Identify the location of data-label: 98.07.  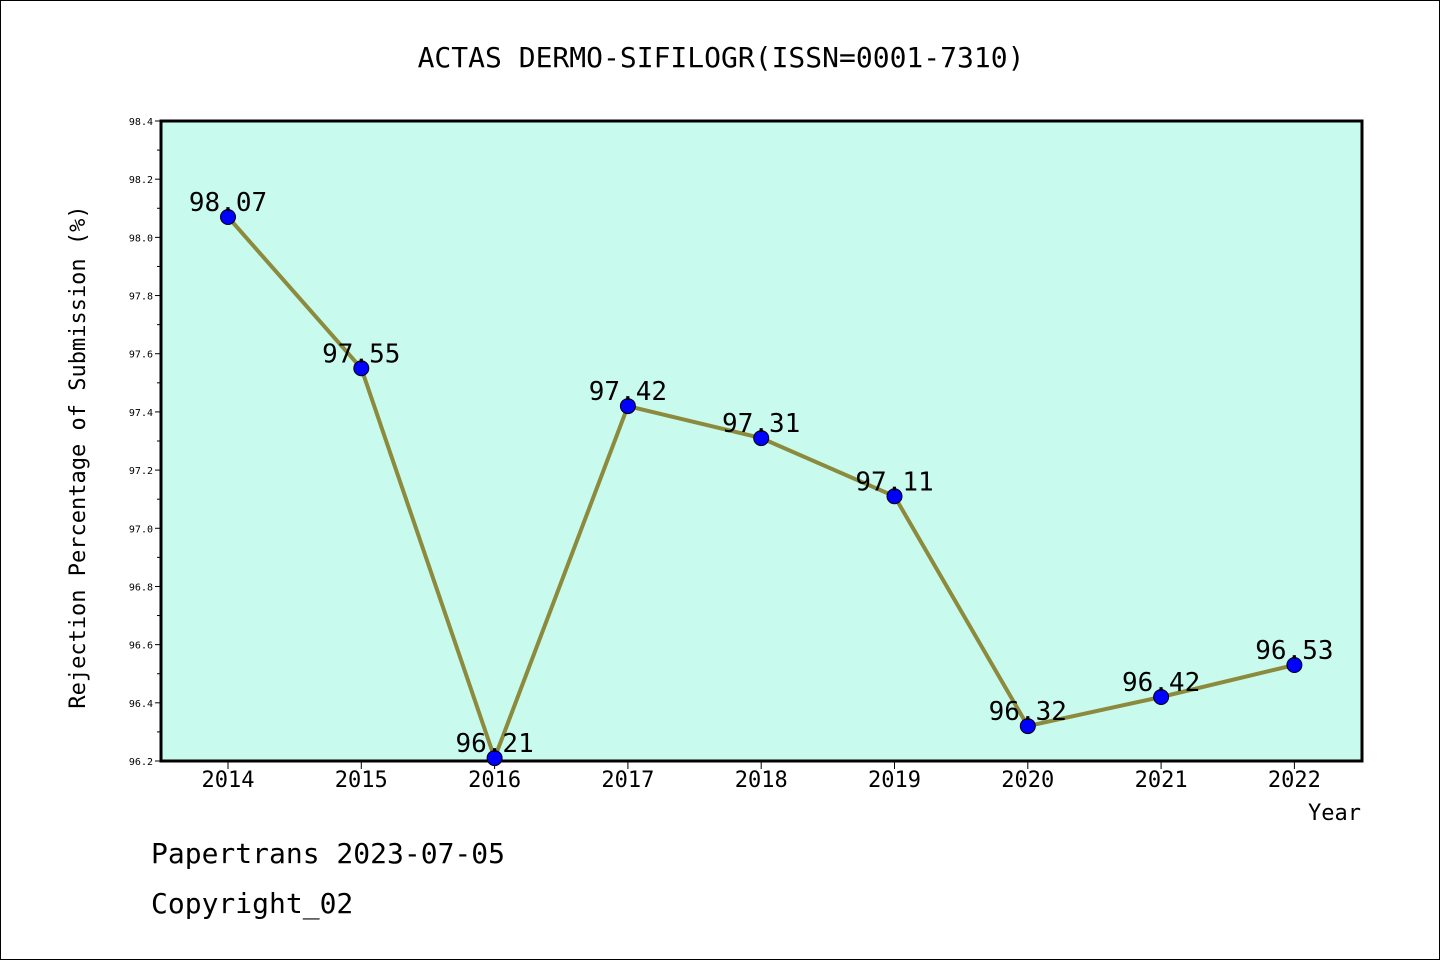
(228, 203).